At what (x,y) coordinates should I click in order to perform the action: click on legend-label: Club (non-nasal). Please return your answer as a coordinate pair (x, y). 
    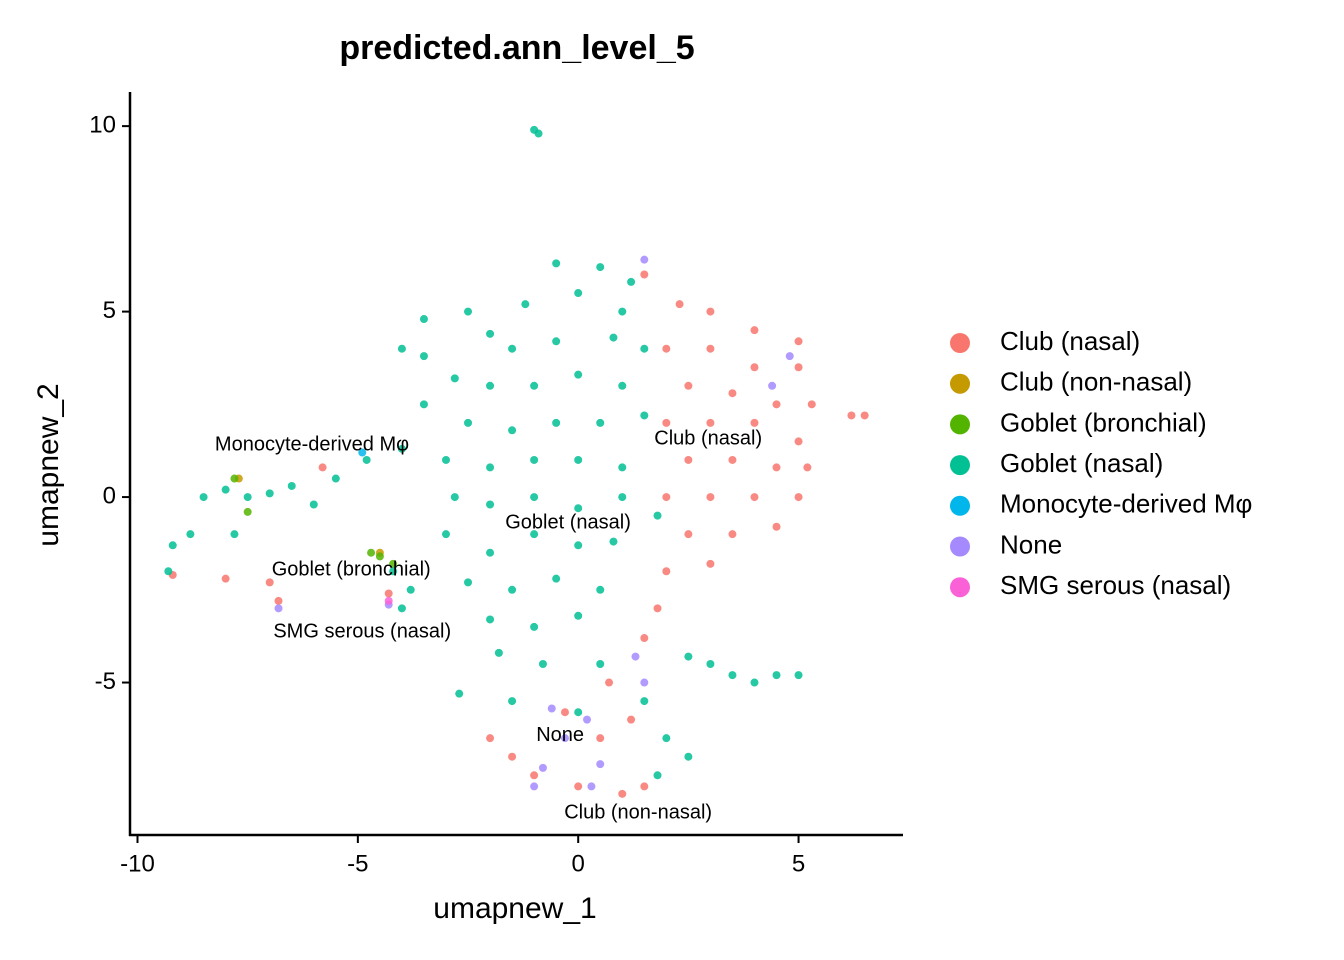
    Looking at the image, I should click on (1096, 382).